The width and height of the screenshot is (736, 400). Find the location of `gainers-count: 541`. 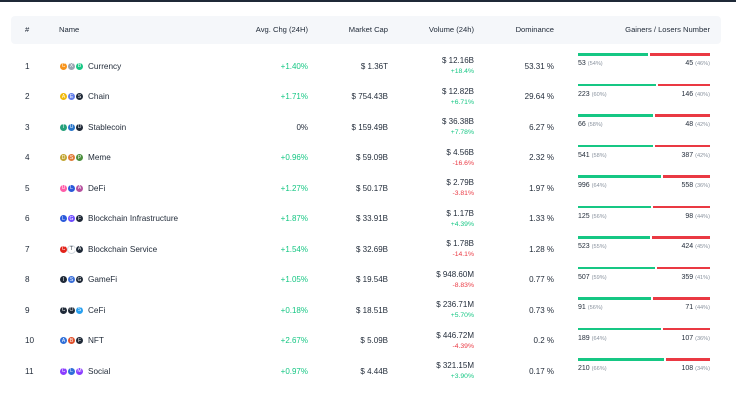

gainers-count: 541 is located at coordinates (584, 155).